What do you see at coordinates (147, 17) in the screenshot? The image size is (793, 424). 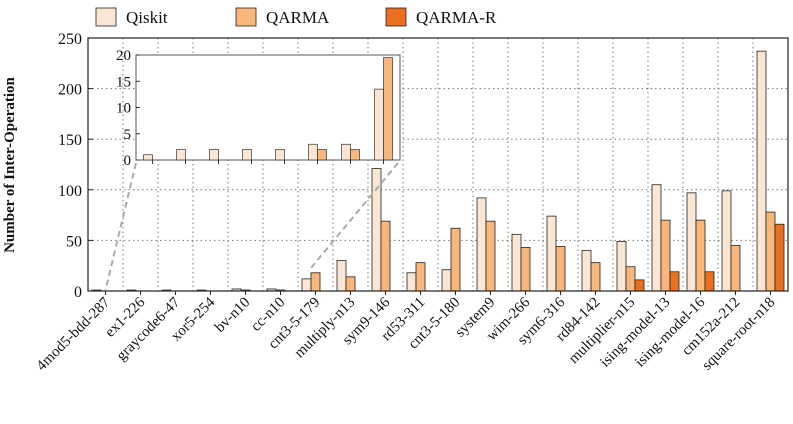 I see `legend-label: Qiskit` at bounding box center [147, 17].